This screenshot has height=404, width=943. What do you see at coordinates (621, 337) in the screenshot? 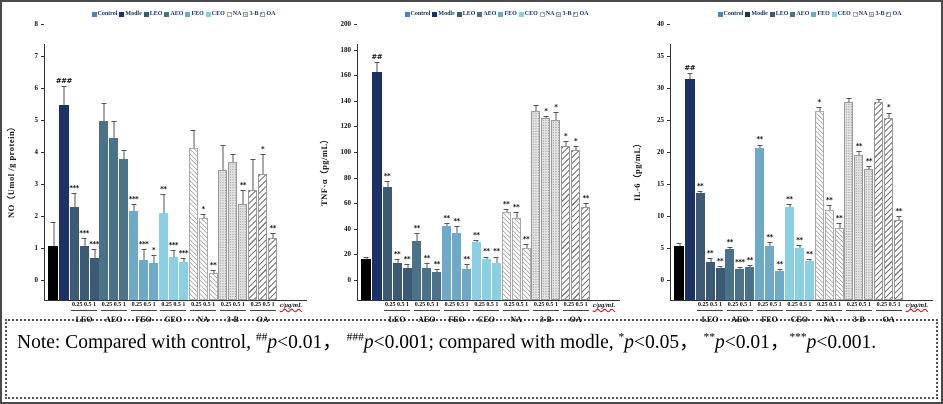
I see `note-segment: *` at bounding box center [621, 337].